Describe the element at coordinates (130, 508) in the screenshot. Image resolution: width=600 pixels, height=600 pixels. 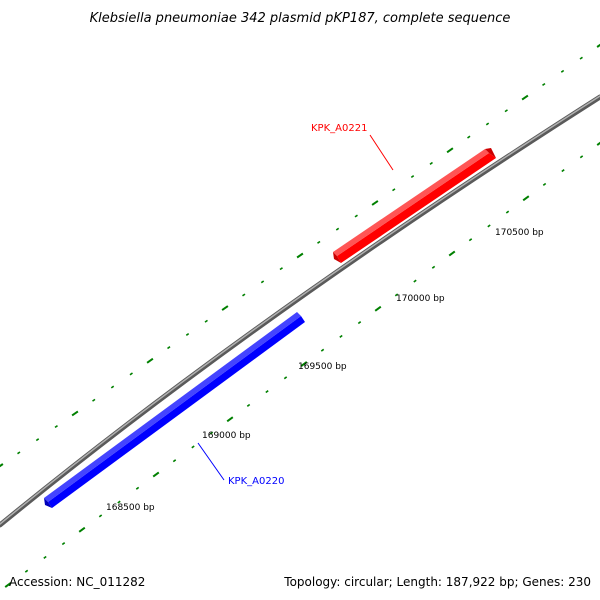
I see `tick-label: 168500 bp` at that location.